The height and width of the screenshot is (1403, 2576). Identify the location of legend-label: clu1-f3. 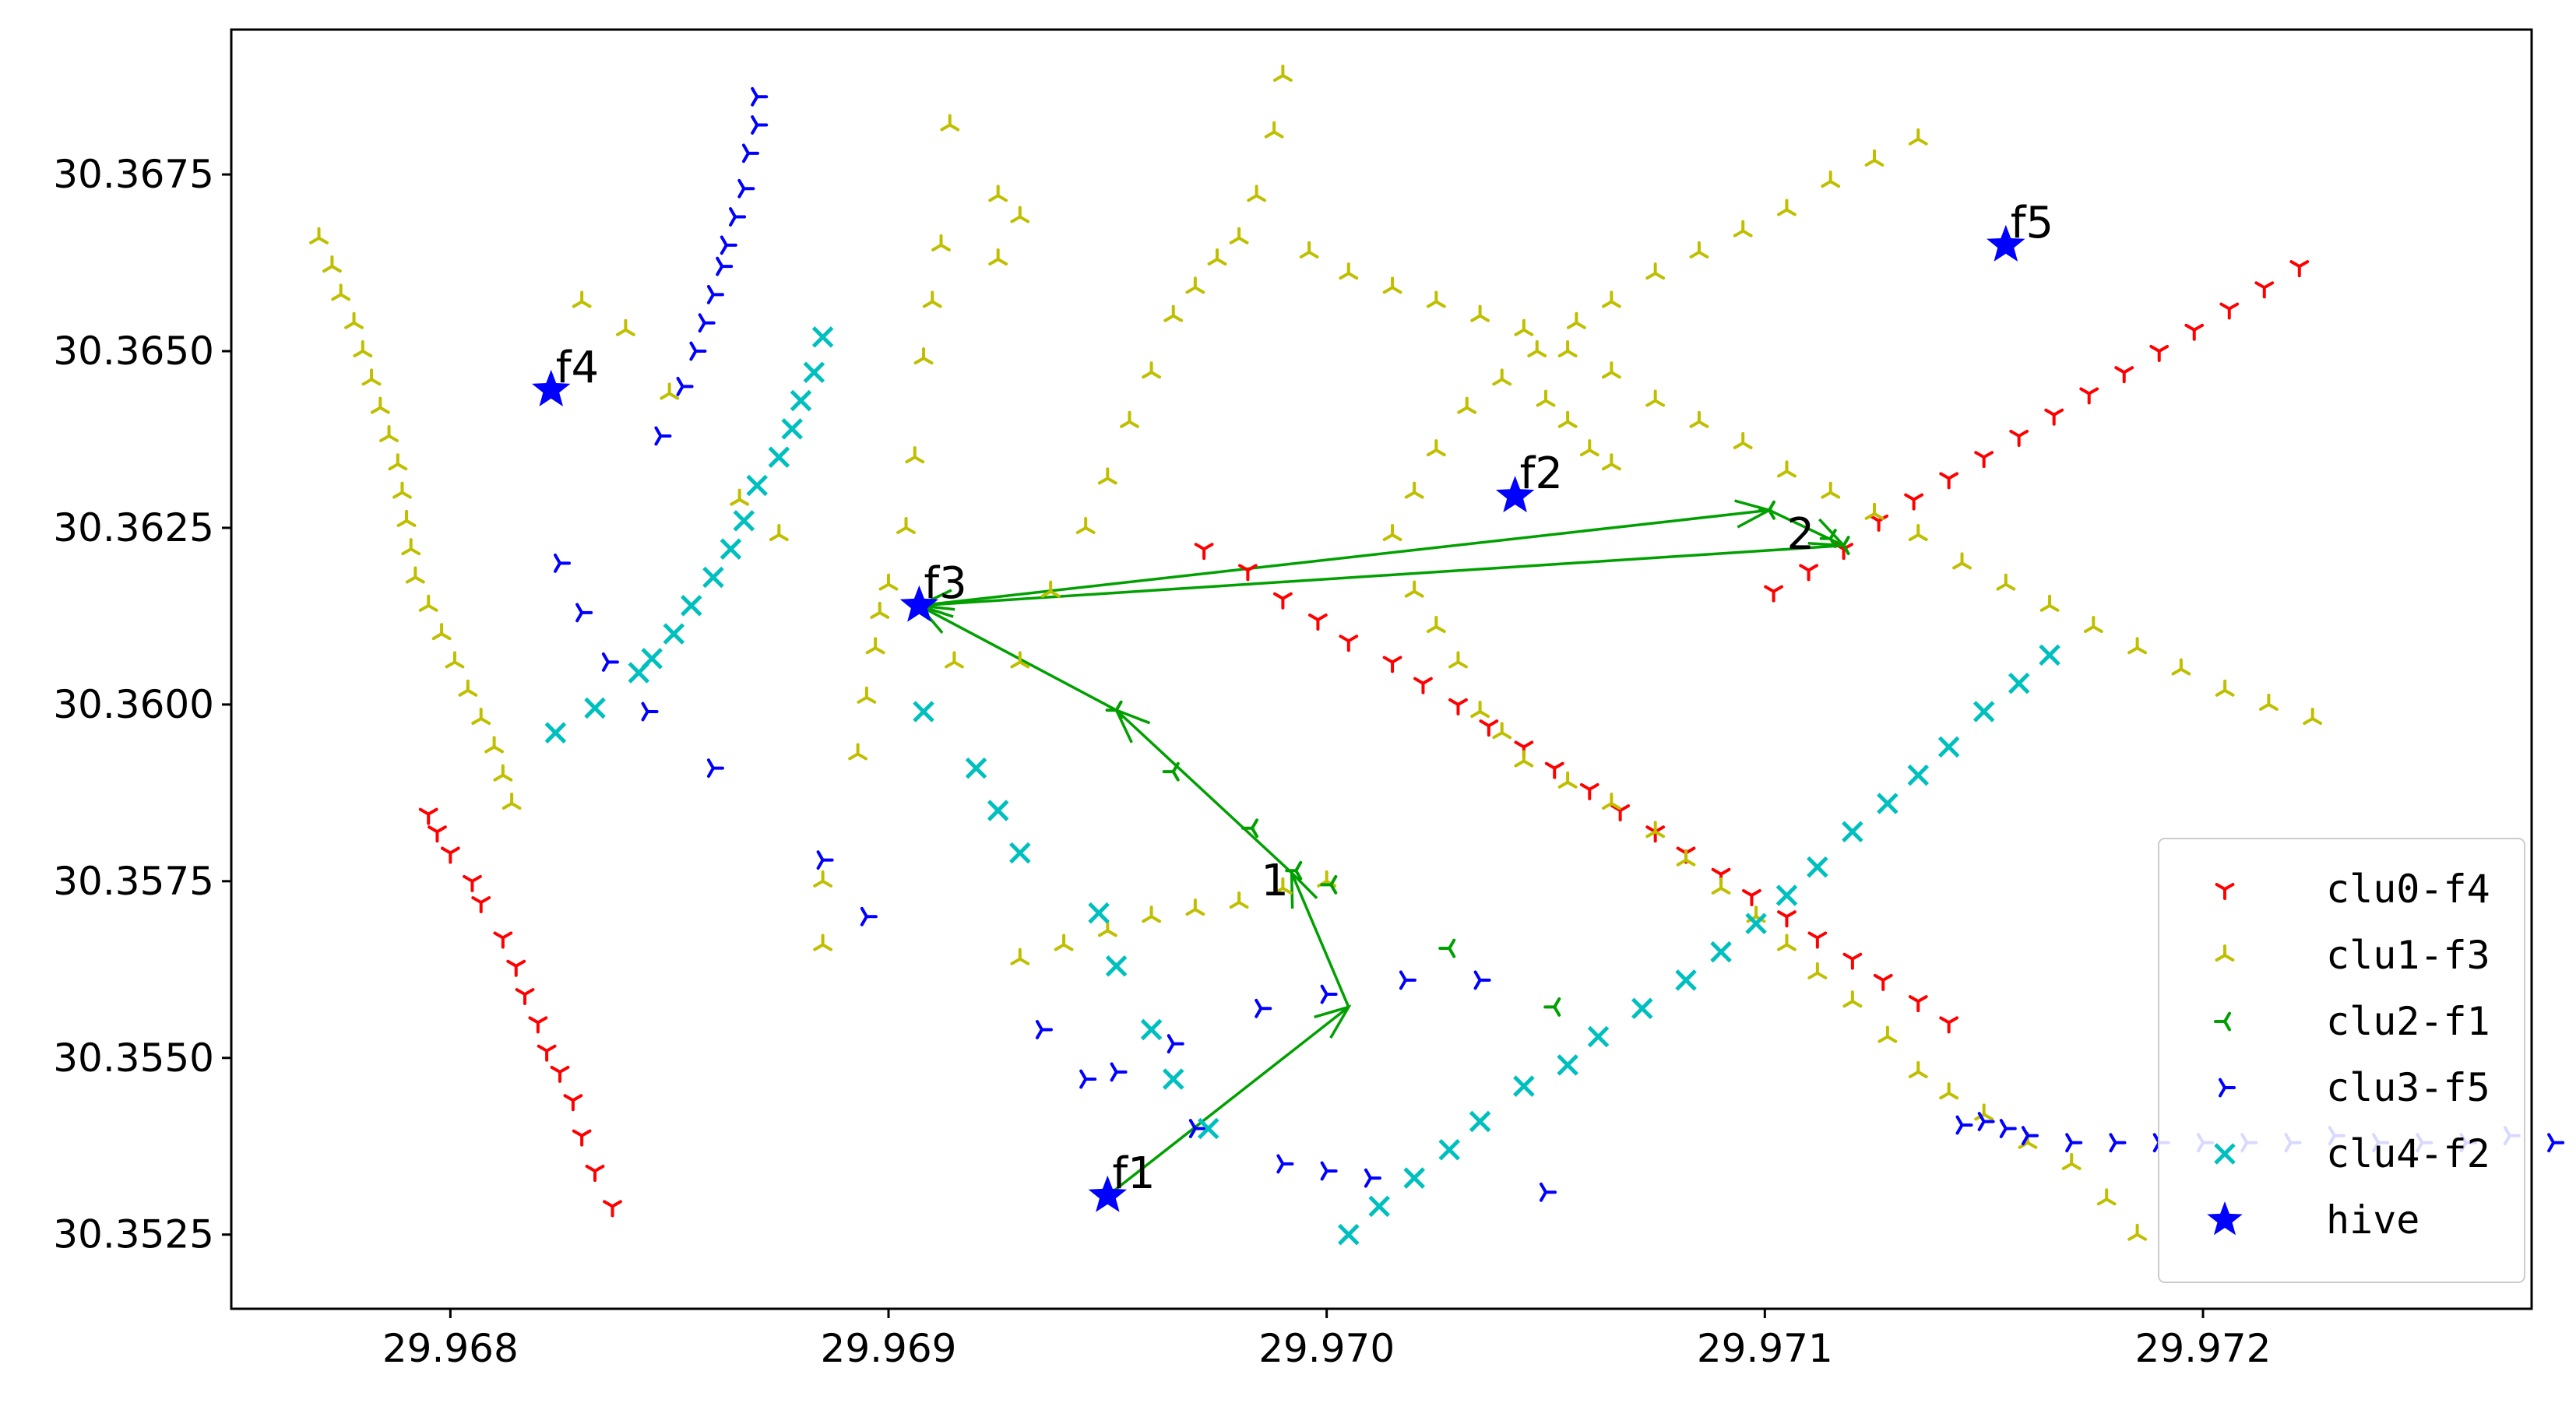
(2408, 955).